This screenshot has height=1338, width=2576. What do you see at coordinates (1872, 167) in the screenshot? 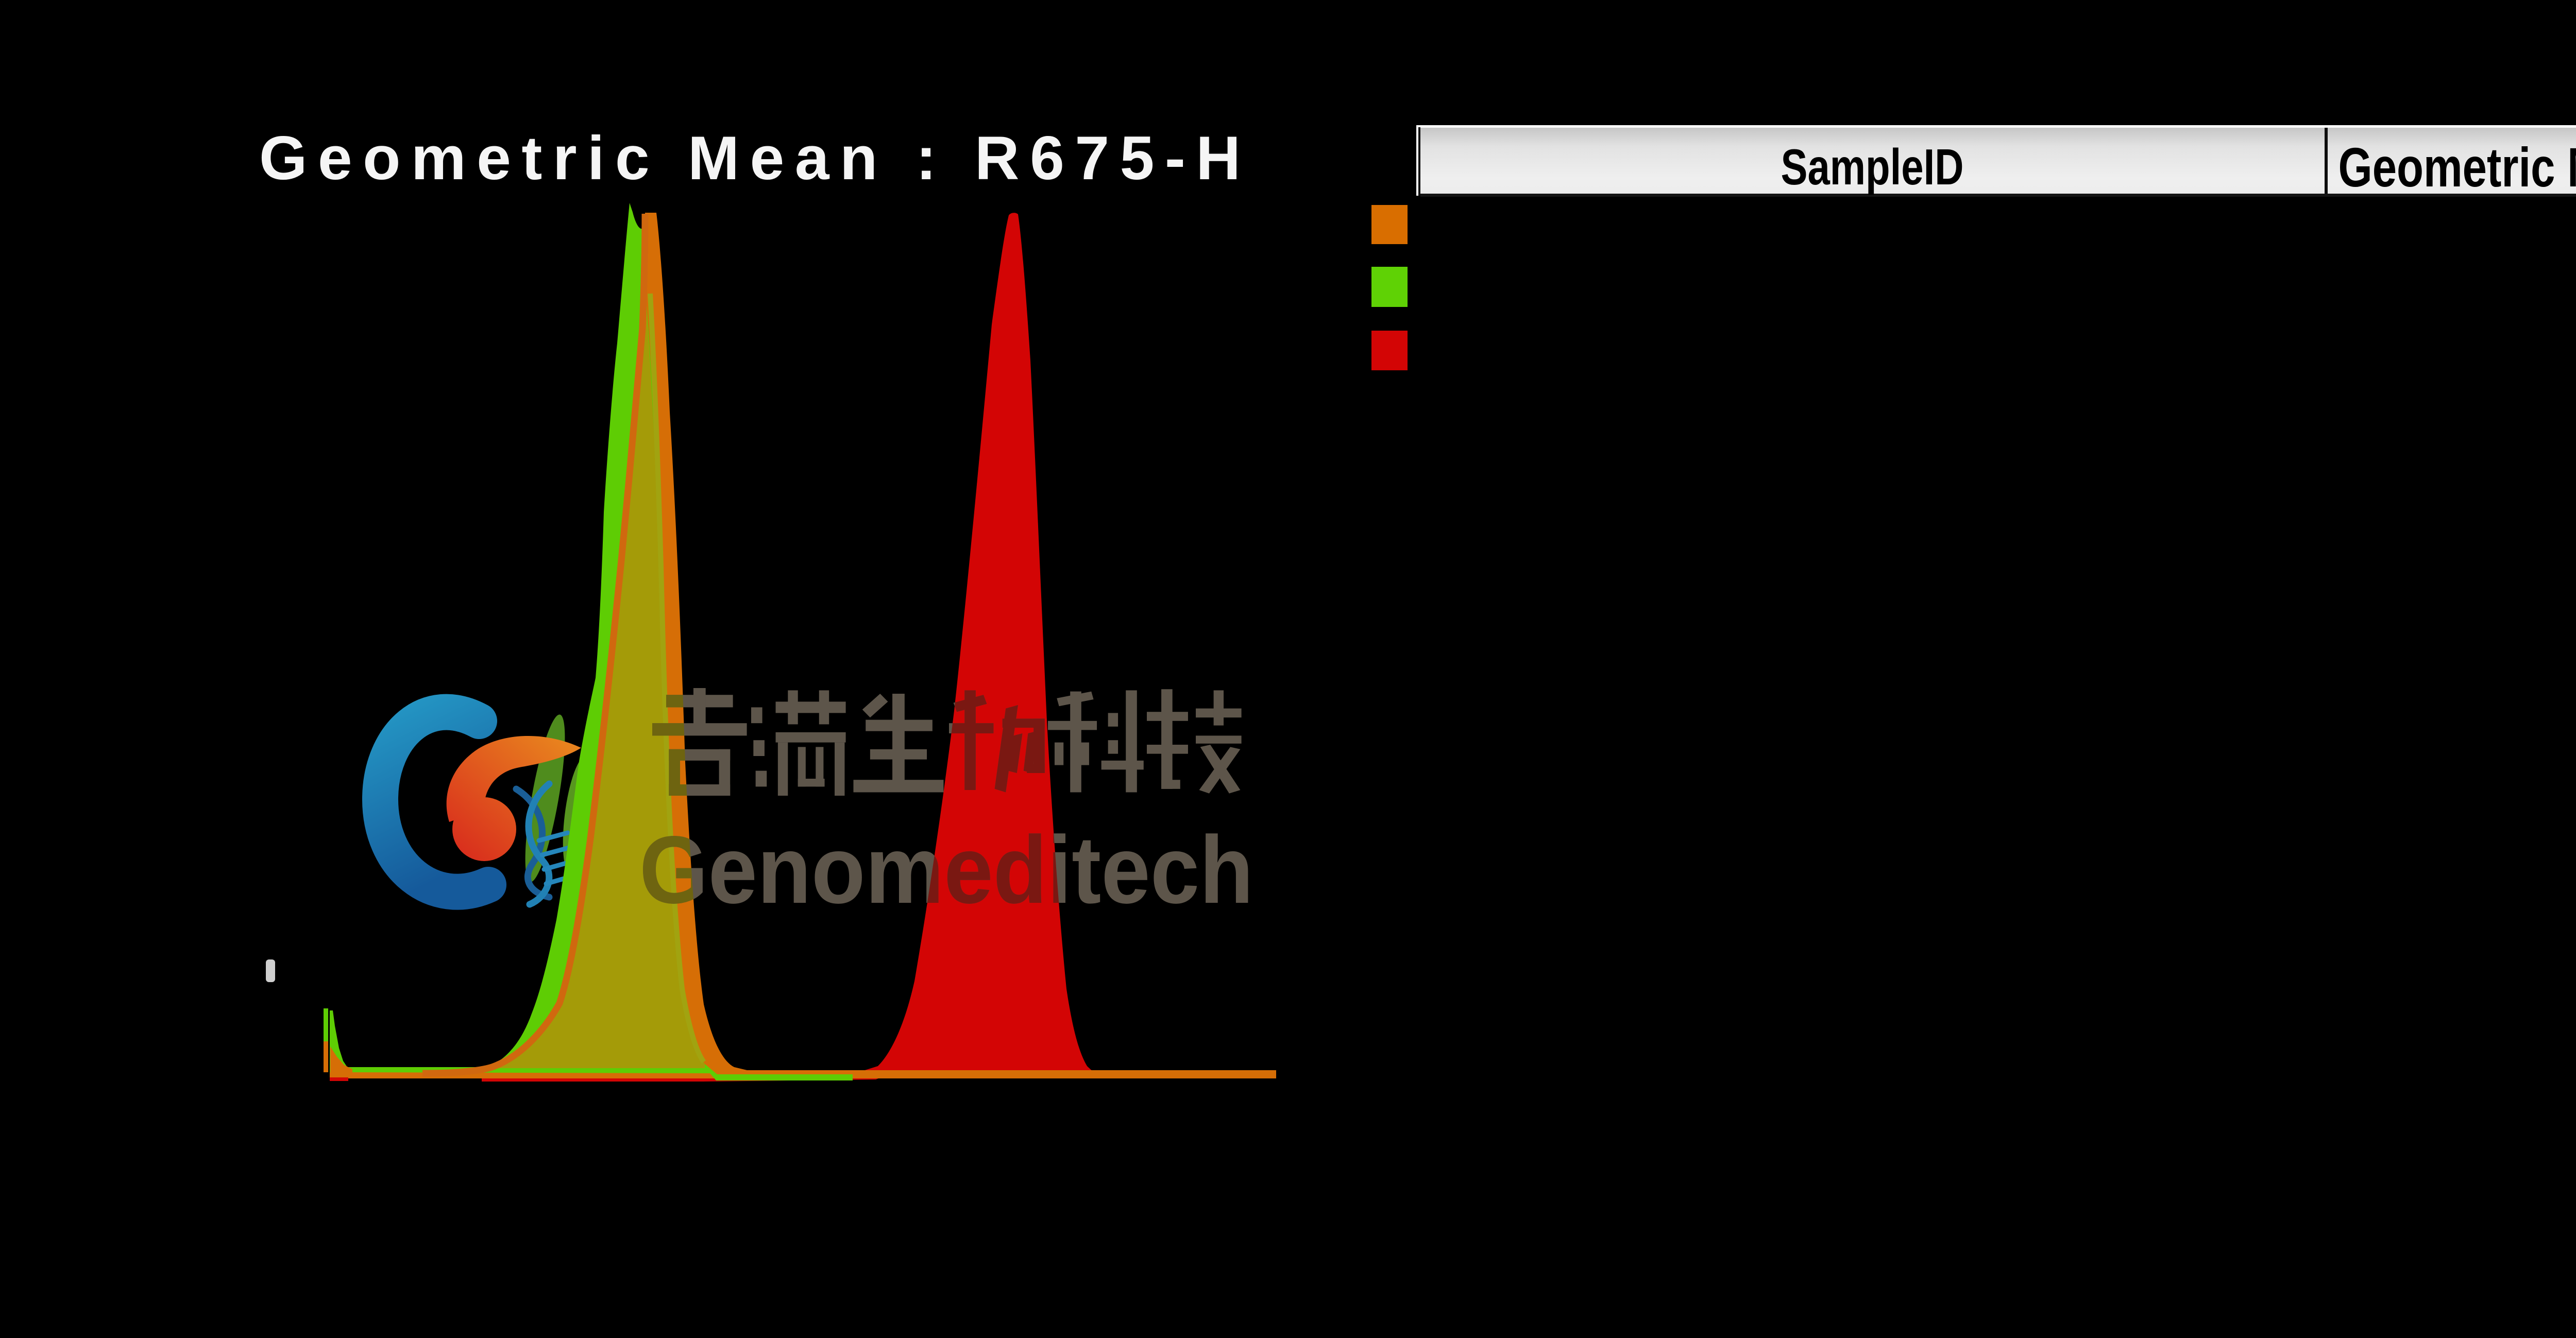
I see `svg-text: SampleID` at bounding box center [1872, 167].